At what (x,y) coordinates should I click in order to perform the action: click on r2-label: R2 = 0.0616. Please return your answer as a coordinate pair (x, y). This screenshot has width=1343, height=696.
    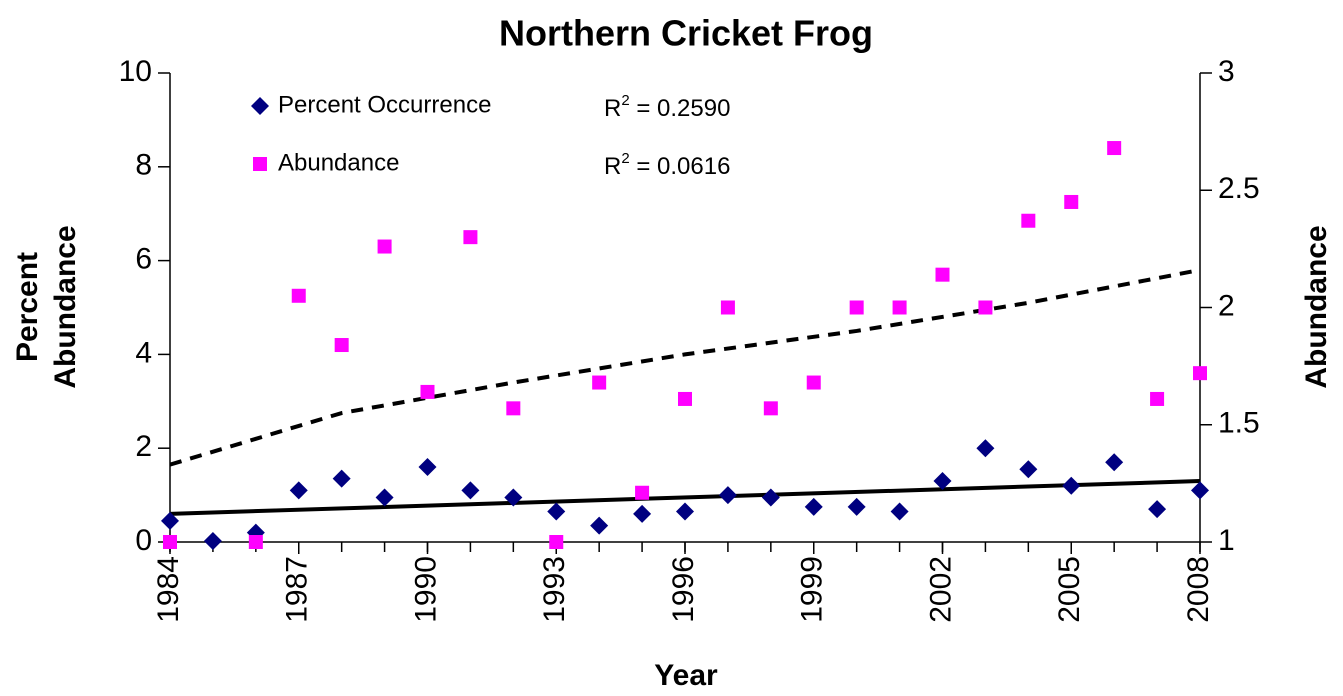
    Looking at the image, I should click on (667, 165).